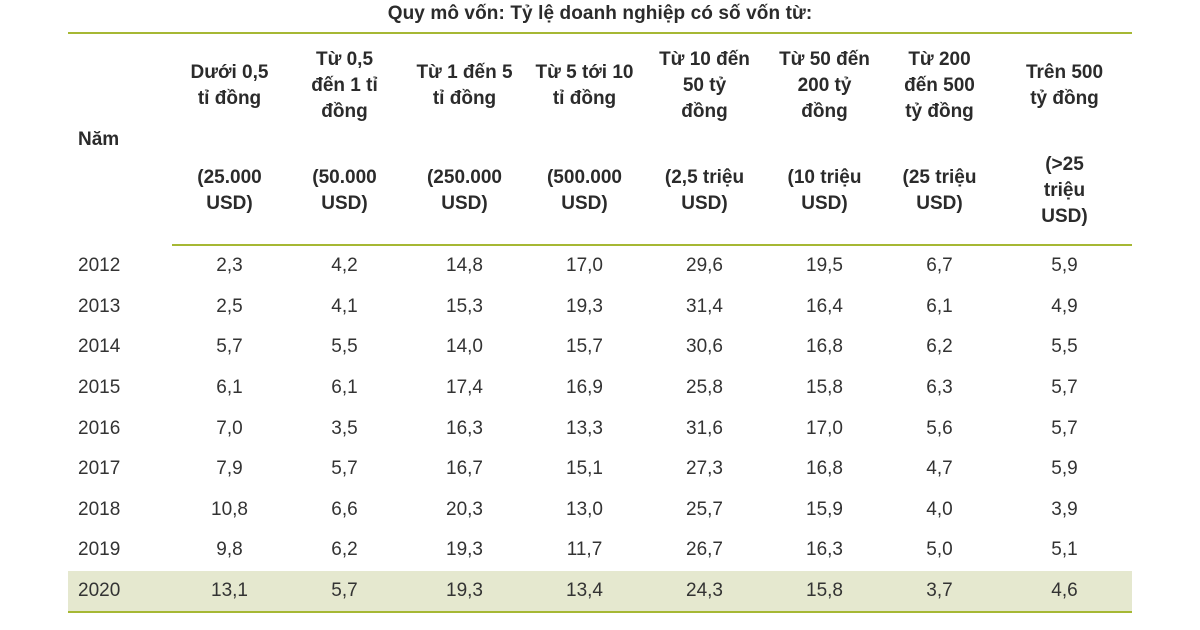 The height and width of the screenshot is (630, 1200). Describe the element at coordinates (824, 266) in the screenshot. I see `value-cell: 19,5` at that location.